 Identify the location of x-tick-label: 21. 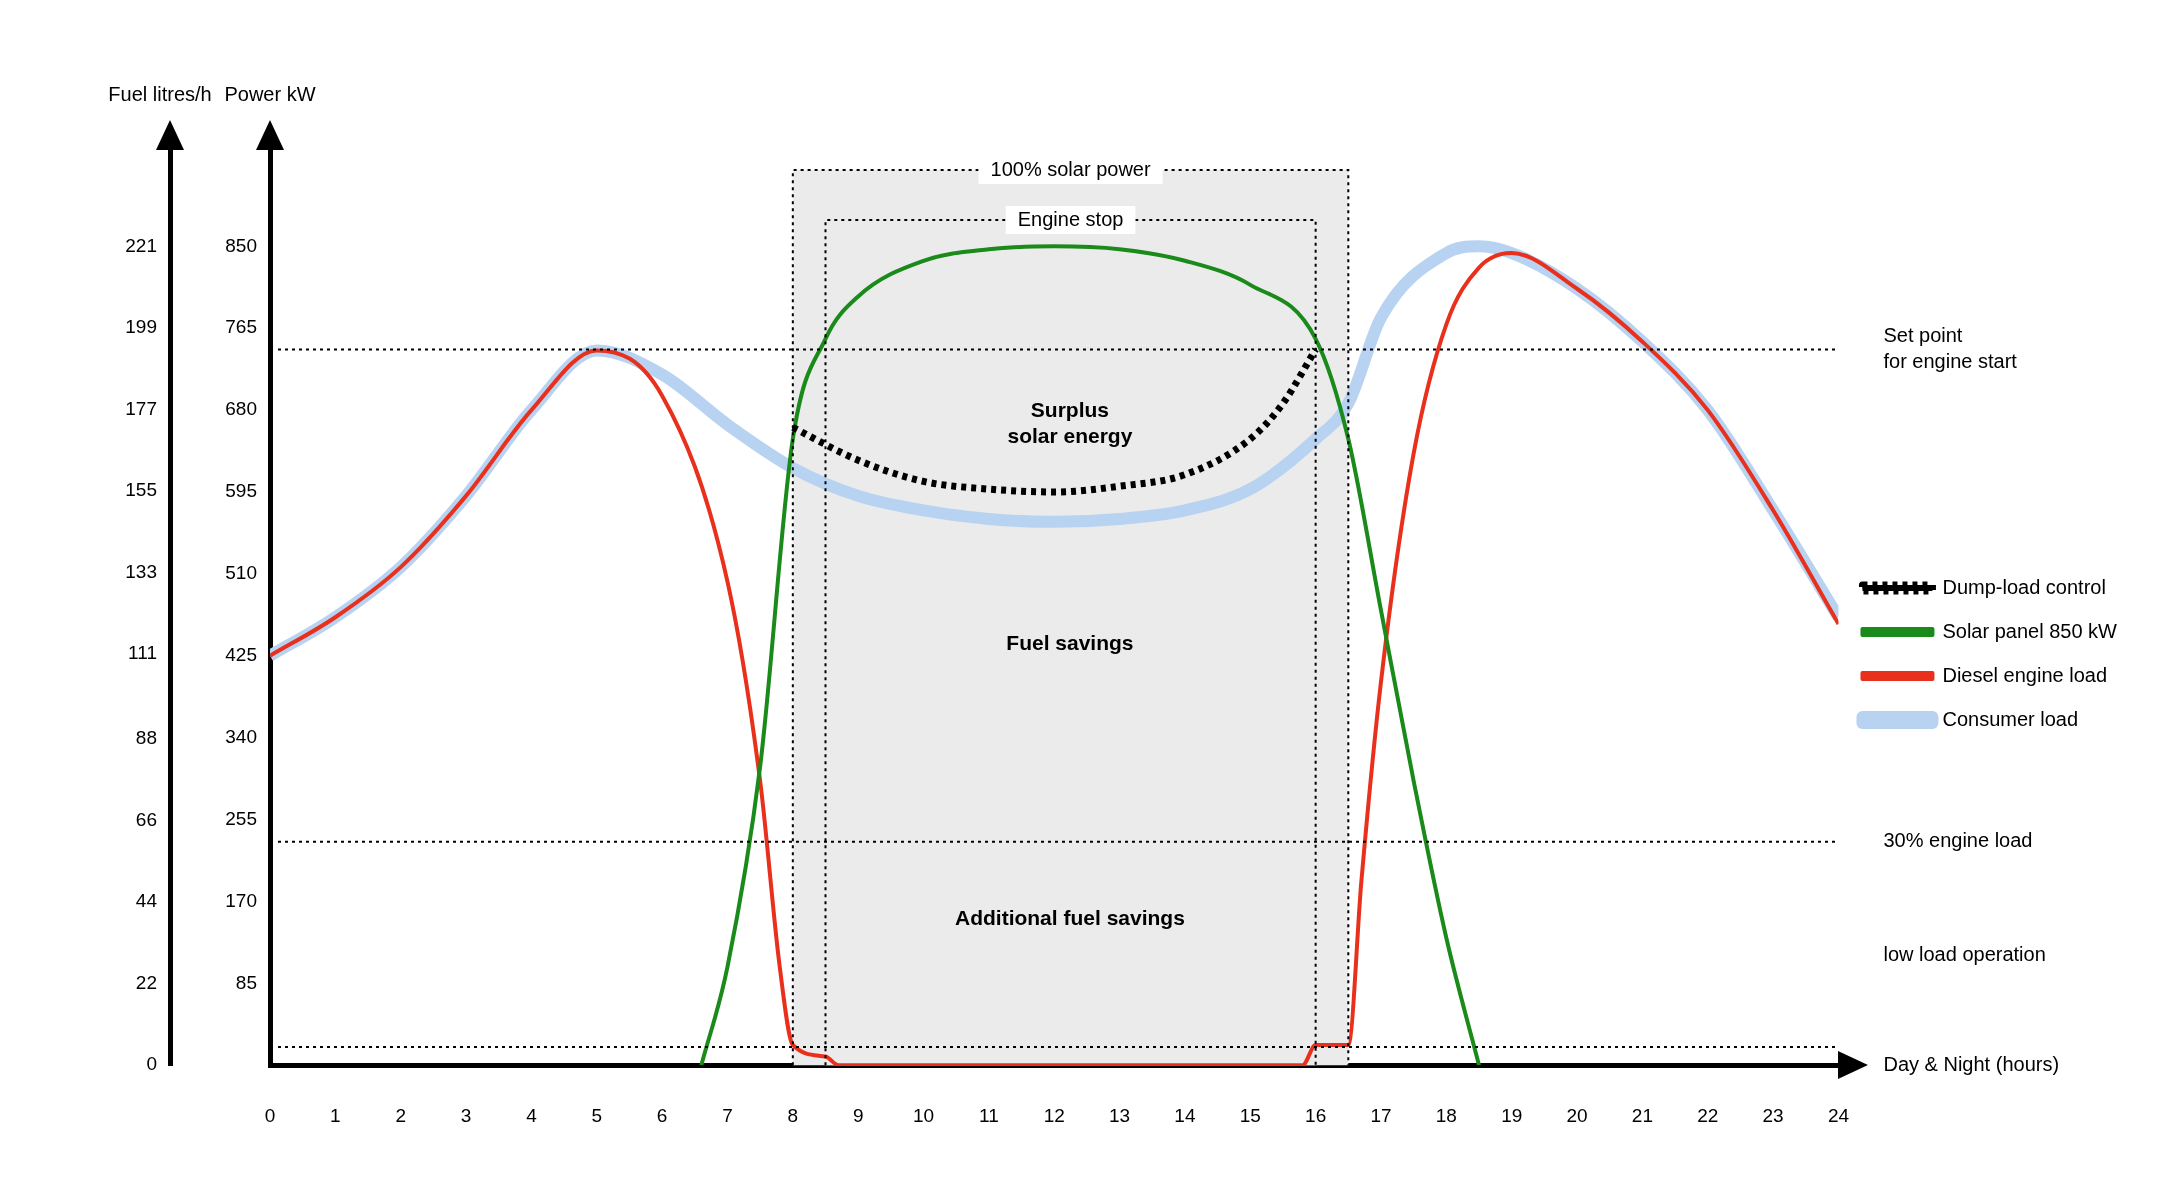
(1642, 1115).